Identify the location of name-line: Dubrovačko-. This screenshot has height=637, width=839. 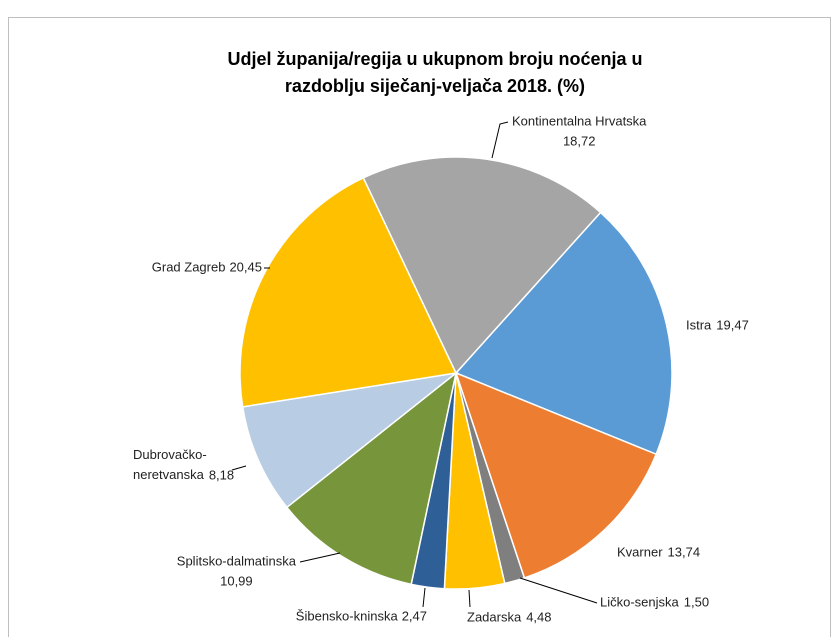
(170, 454).